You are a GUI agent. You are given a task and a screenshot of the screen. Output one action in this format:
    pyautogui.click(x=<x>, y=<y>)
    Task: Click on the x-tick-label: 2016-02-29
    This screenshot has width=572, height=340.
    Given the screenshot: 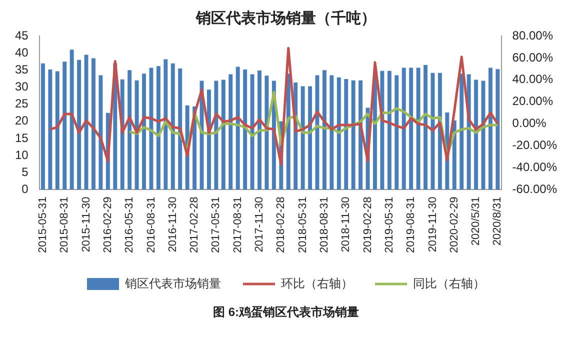 What is the action you would take?
    pyautogui.click(x=108, y=225)
    